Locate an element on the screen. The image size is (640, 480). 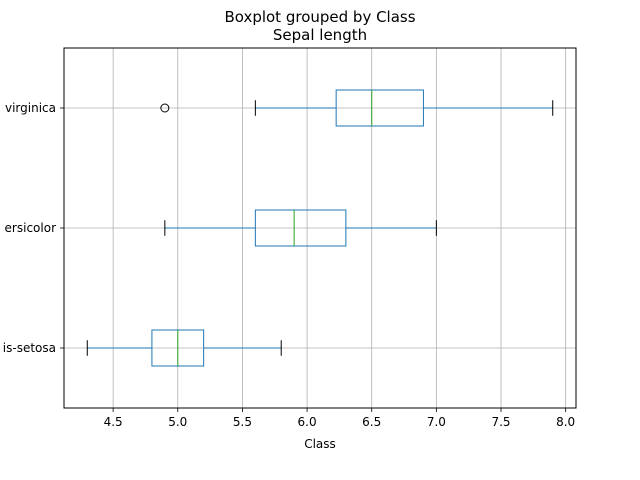
chart-title: Boxplot grouped by Class is located at coordinates (319, 17).